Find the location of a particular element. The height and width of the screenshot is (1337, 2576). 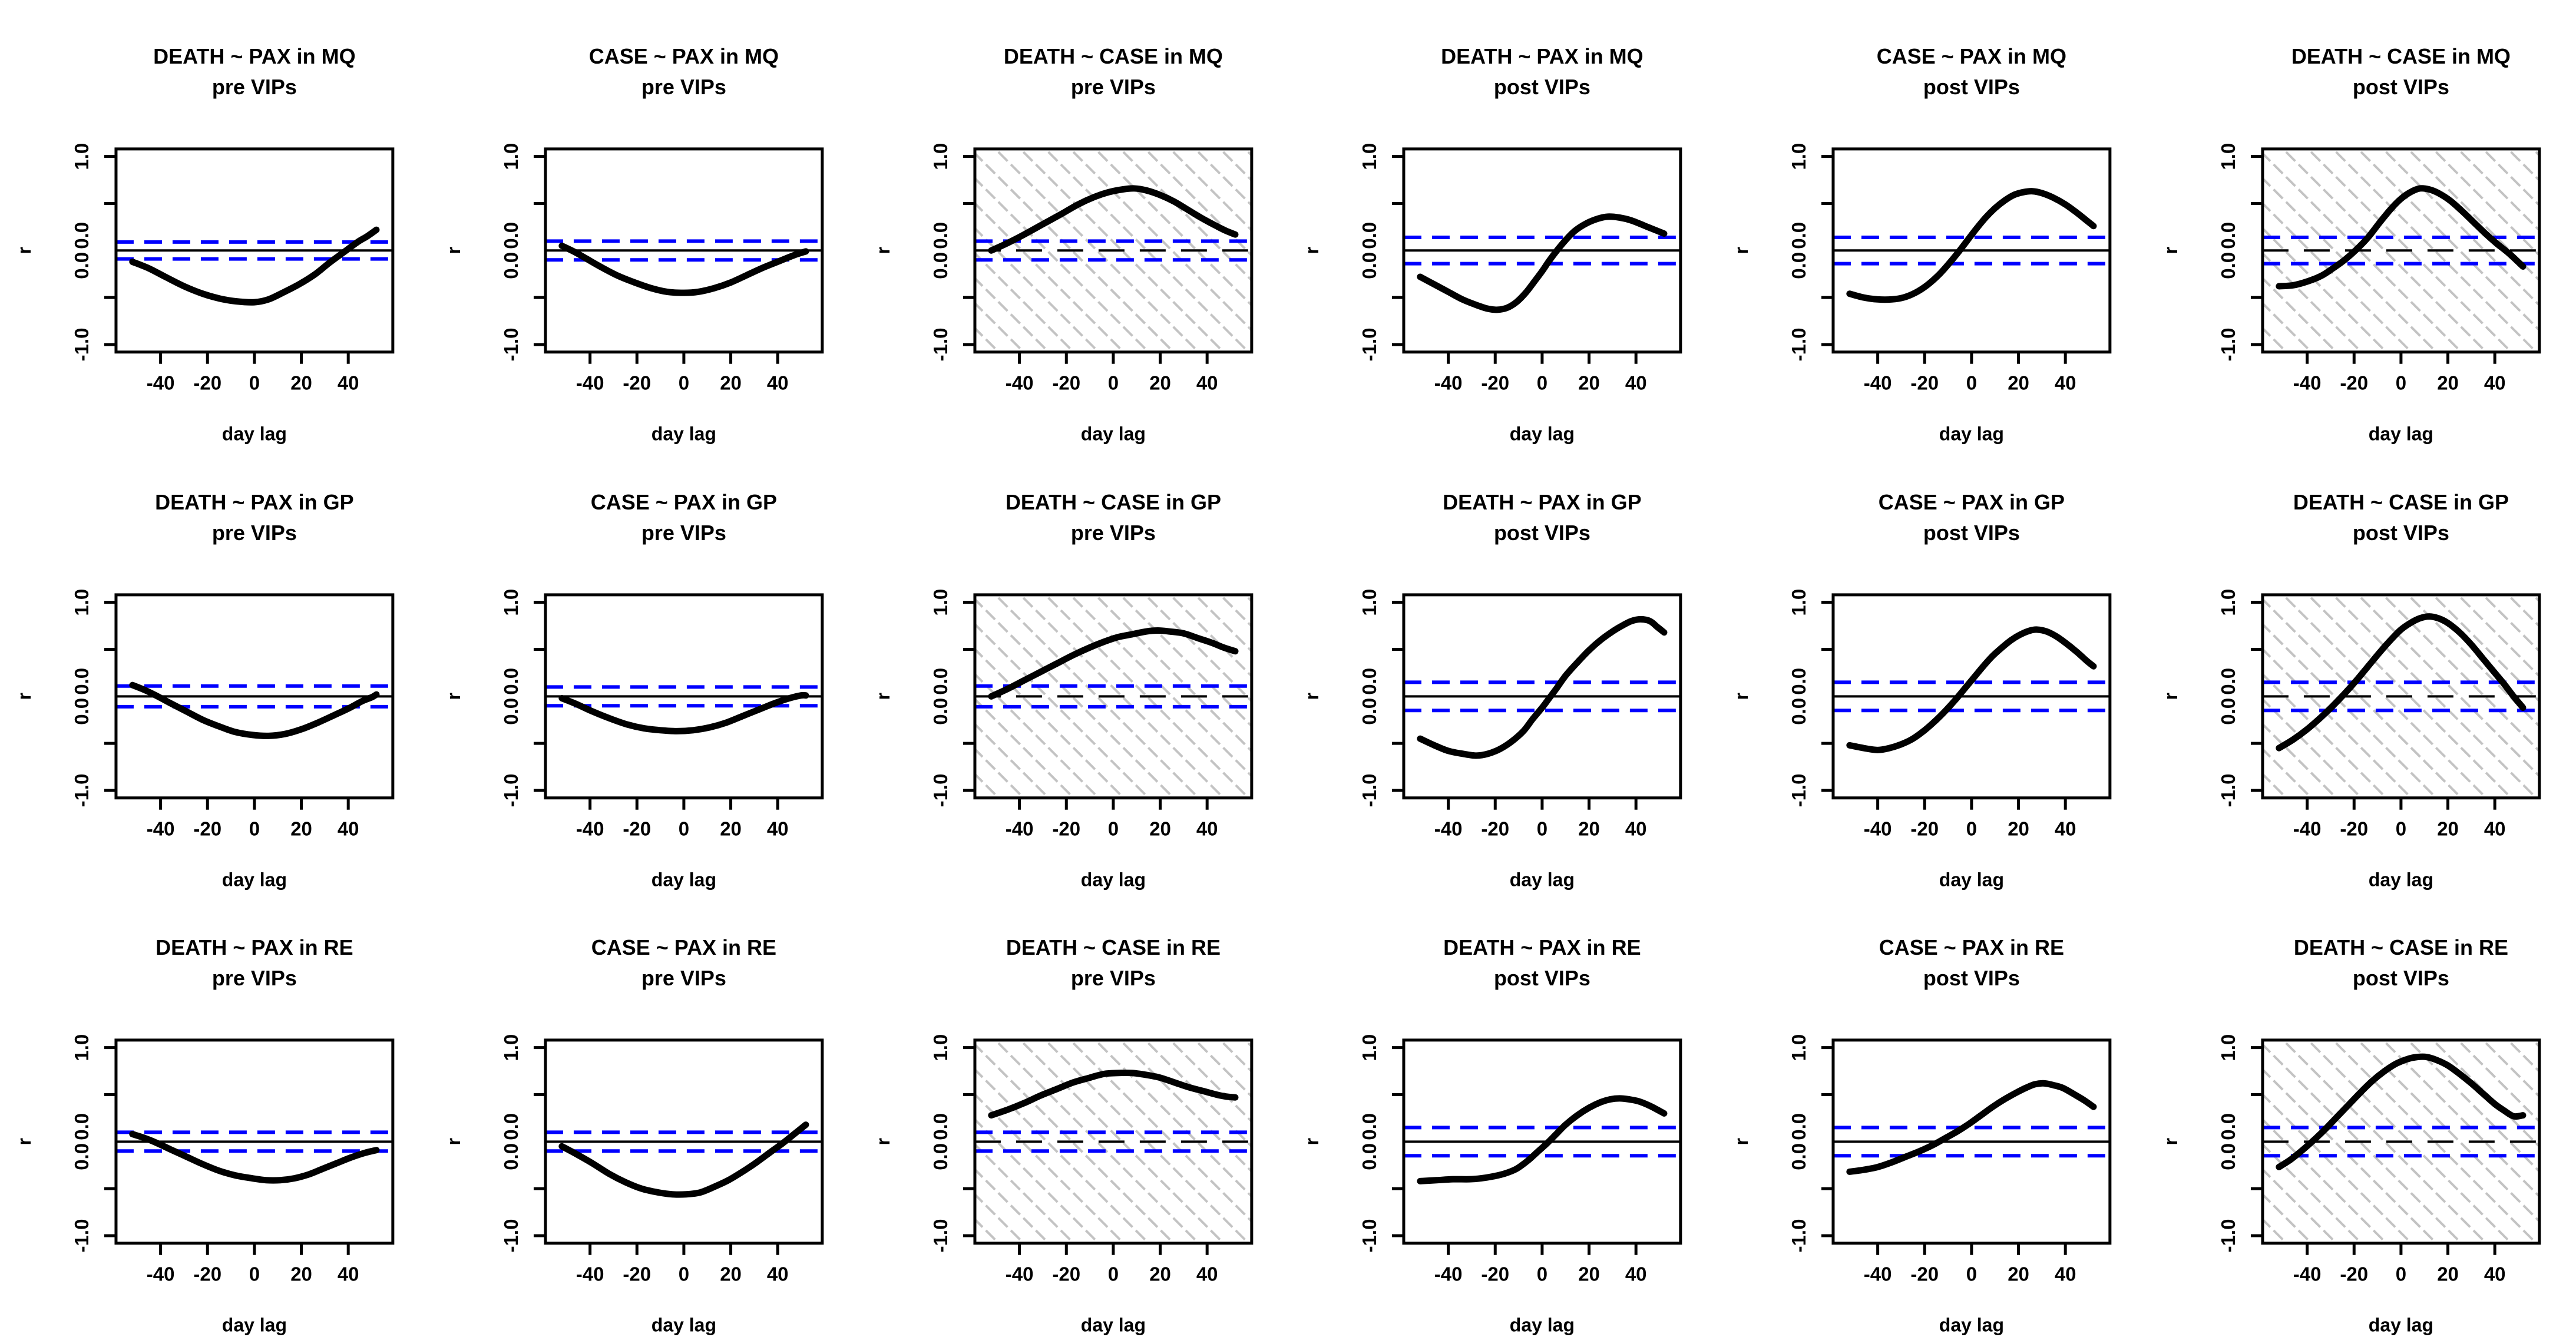

panel-title: DEATH ~ CASE in GP is located at coordinates (1113, 502).